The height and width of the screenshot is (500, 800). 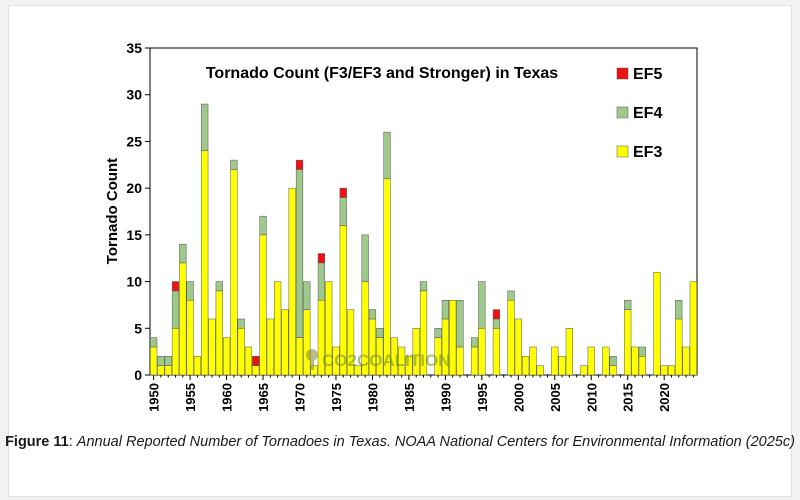 I want to click on x-tick-label: 1975, so click(x=336, y=397).